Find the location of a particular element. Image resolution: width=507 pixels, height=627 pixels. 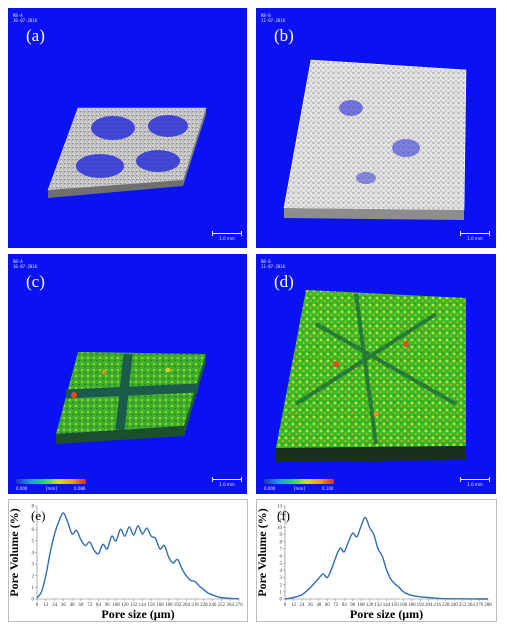

panel-d-colorbar-max: 0.100 is located at coordinates (328, 488).